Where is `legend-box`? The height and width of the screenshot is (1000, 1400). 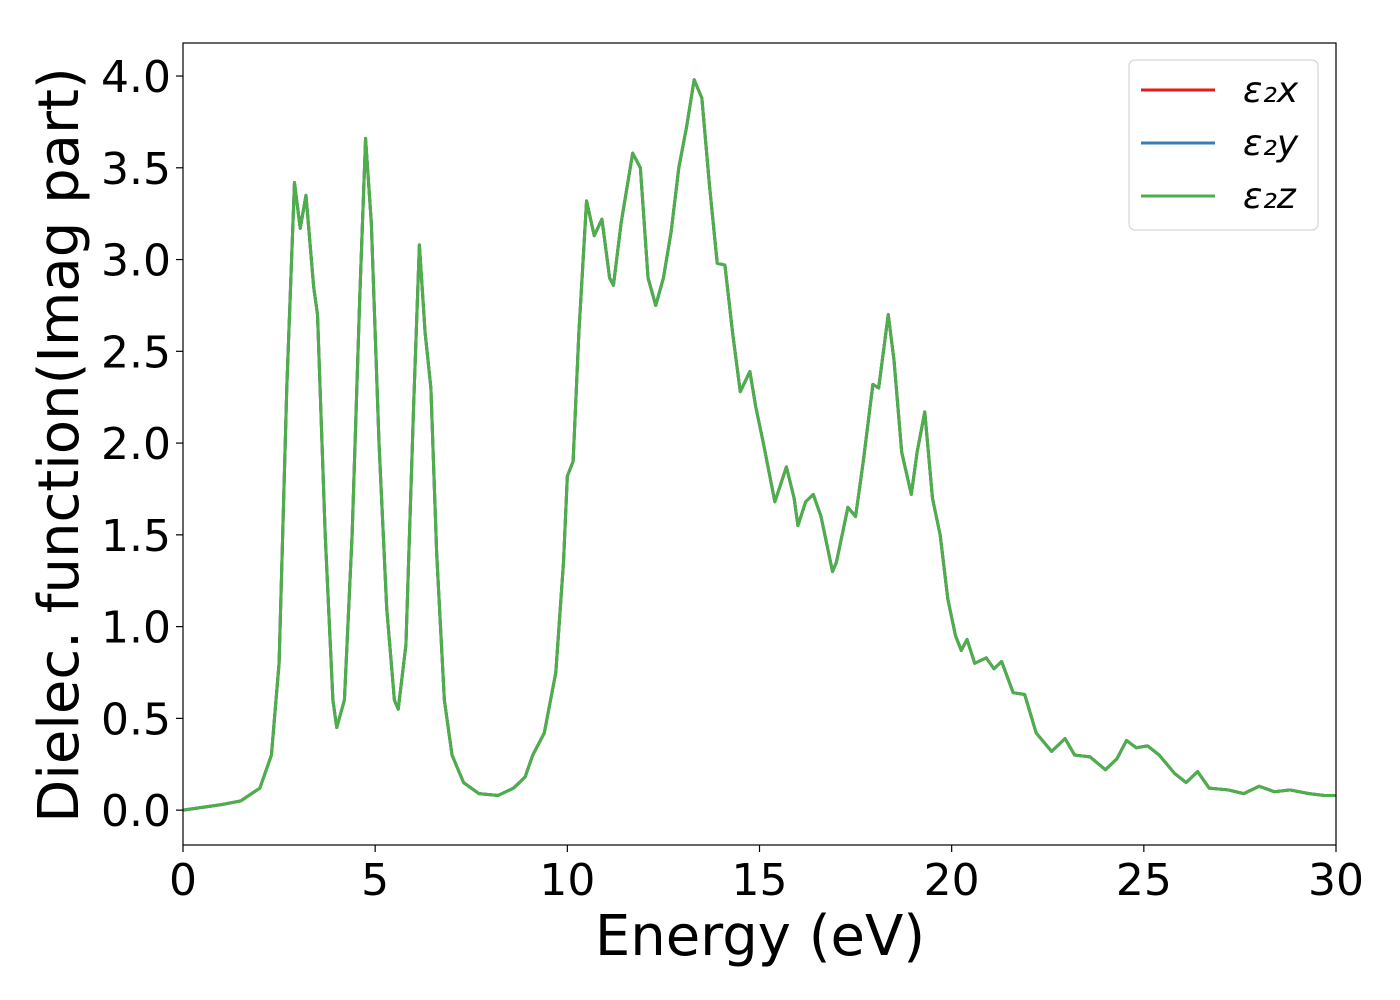
legend-box is located at coordinates (1223, 145).